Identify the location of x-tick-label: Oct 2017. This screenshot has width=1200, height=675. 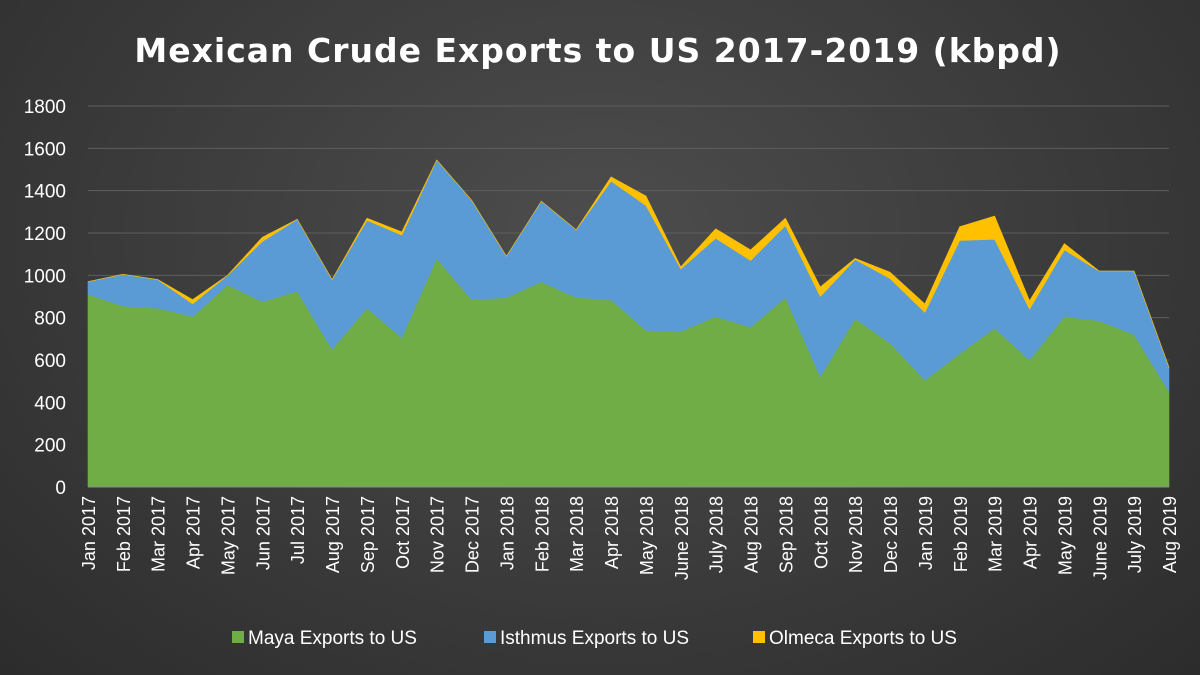
(403, 532).